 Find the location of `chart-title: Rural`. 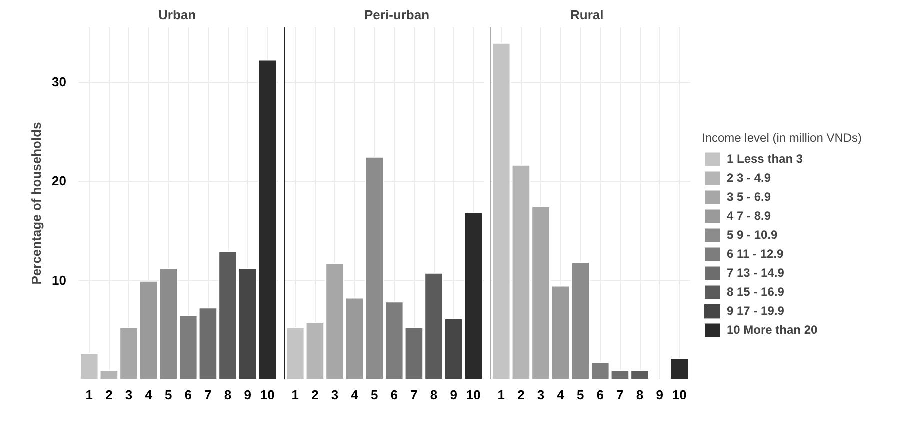

chart-title: Rural is located at coordinates (587, 15).